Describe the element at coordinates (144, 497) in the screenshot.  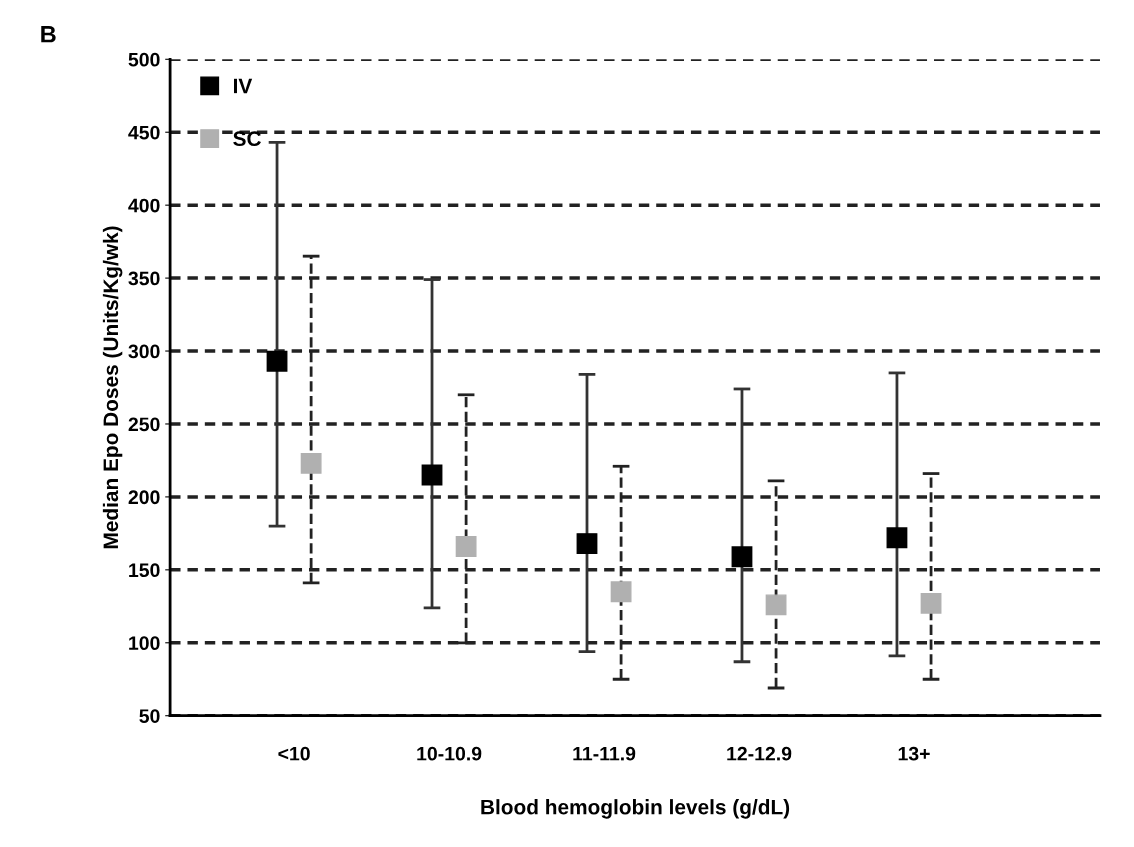
I see `y-tick-label: 200` at that location.